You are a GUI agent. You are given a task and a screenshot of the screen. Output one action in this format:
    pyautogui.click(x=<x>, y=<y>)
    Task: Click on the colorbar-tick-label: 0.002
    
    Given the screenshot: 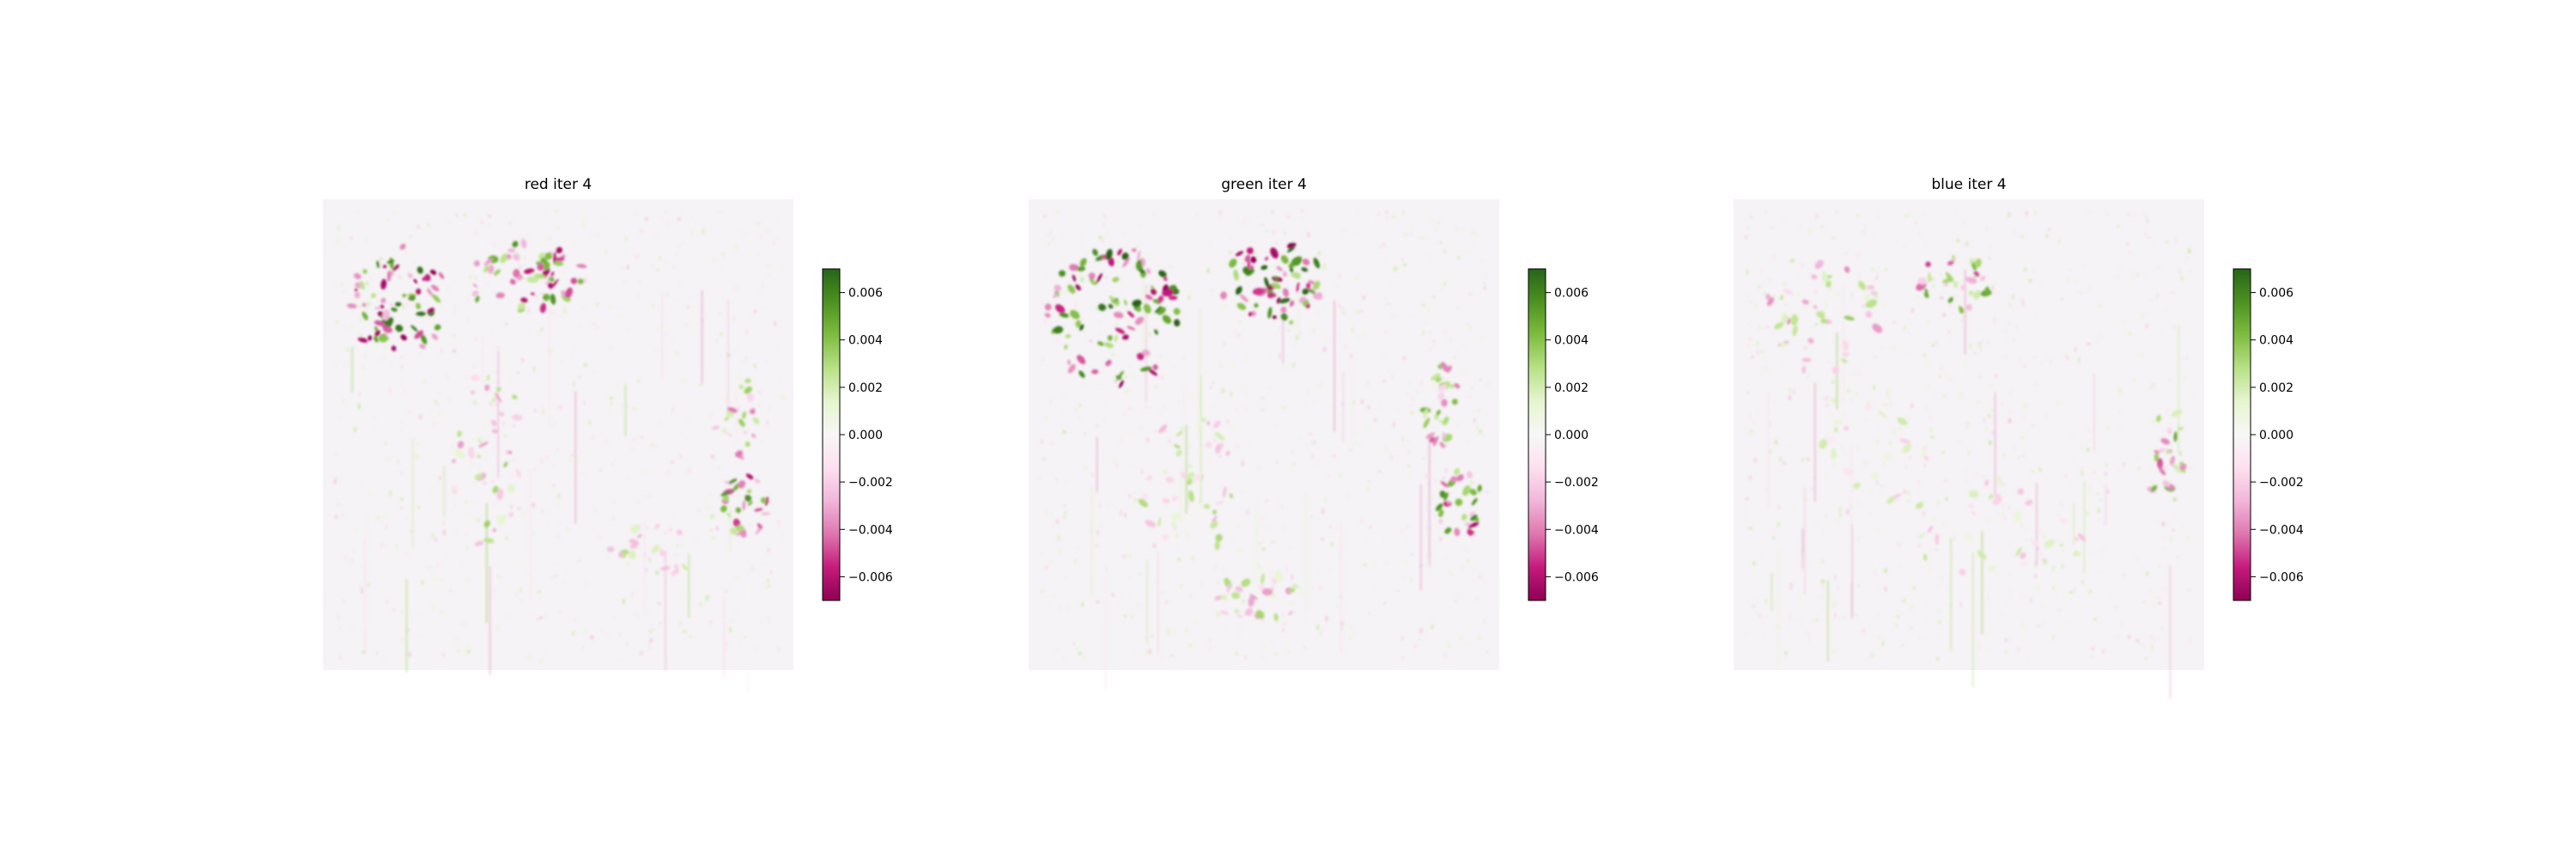 What is the action you would take?
    pyautogui.click(x=1572, y=388)
    